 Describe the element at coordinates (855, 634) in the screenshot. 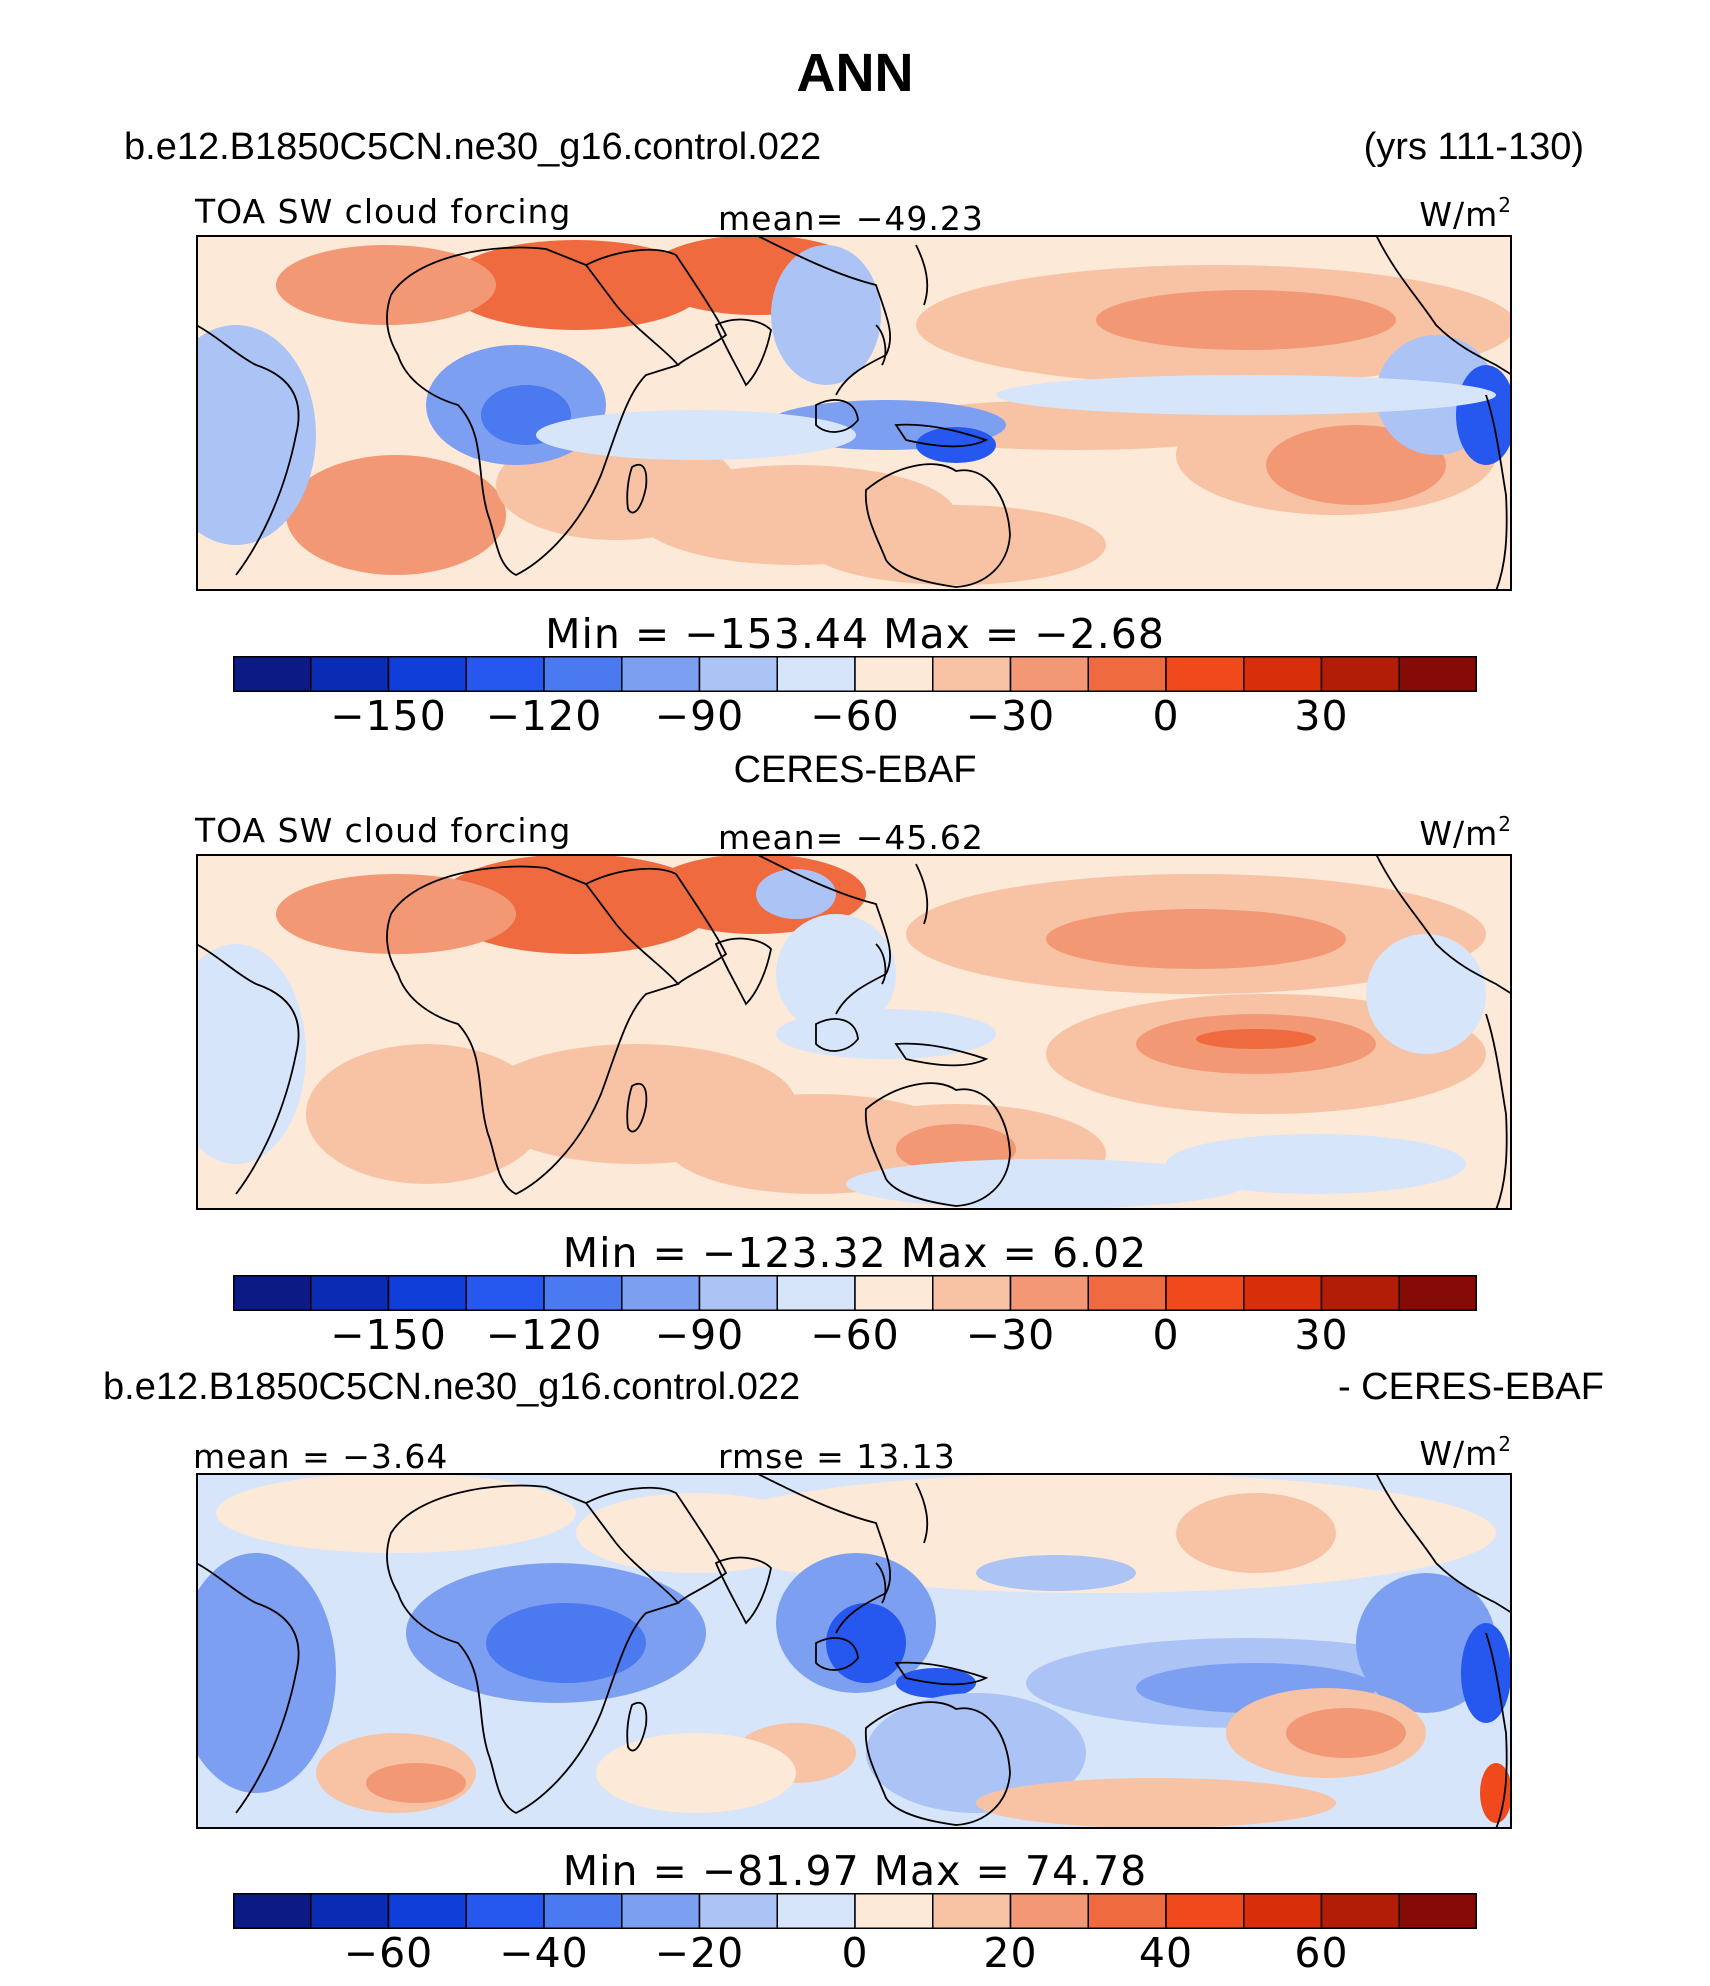

I see `panel1-minmax: Min = −153.44 Max = −2.68` at that location.